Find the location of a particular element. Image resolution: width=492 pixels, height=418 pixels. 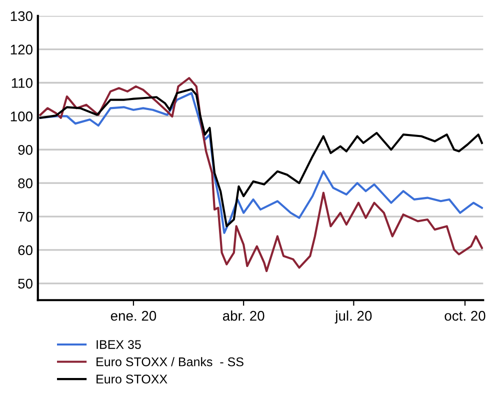

legend-label: Euro STOXX is located at coordinates (132, 379).